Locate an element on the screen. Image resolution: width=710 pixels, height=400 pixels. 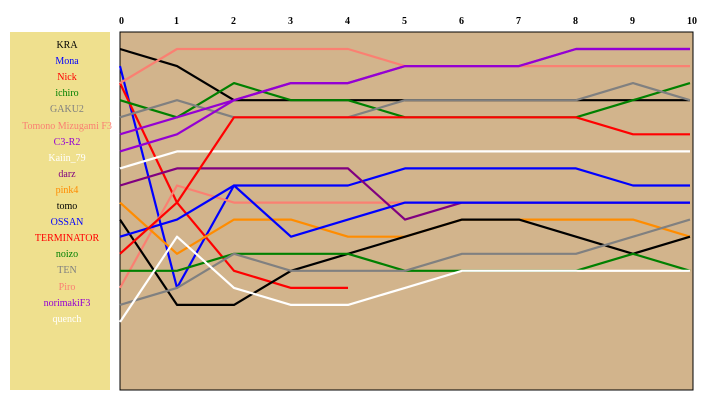
legend-entry: TEN is located at coordinates (67, 271).